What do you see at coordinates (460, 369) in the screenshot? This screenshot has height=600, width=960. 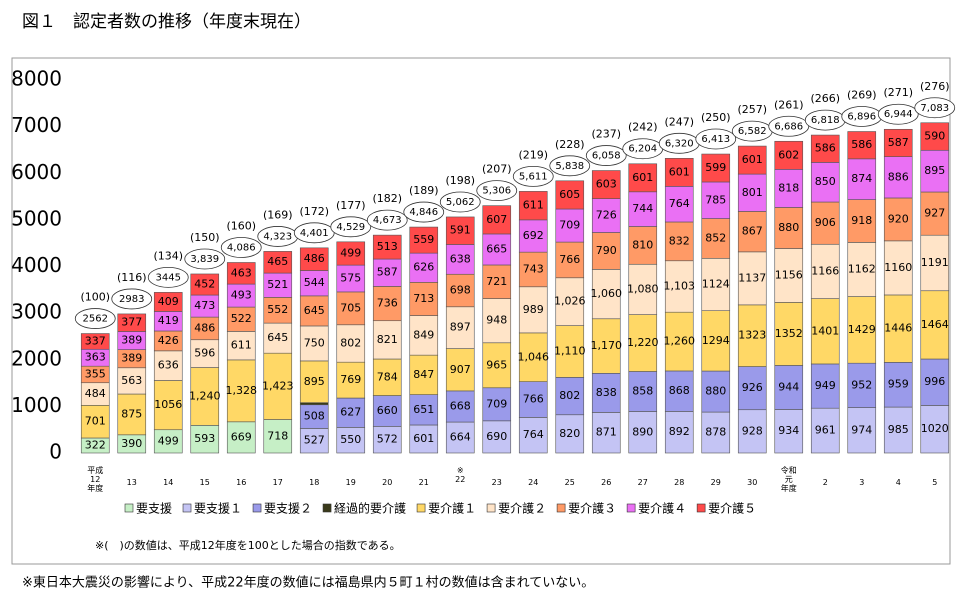 I see `value-label: 907` at bounding box center [460, 369].